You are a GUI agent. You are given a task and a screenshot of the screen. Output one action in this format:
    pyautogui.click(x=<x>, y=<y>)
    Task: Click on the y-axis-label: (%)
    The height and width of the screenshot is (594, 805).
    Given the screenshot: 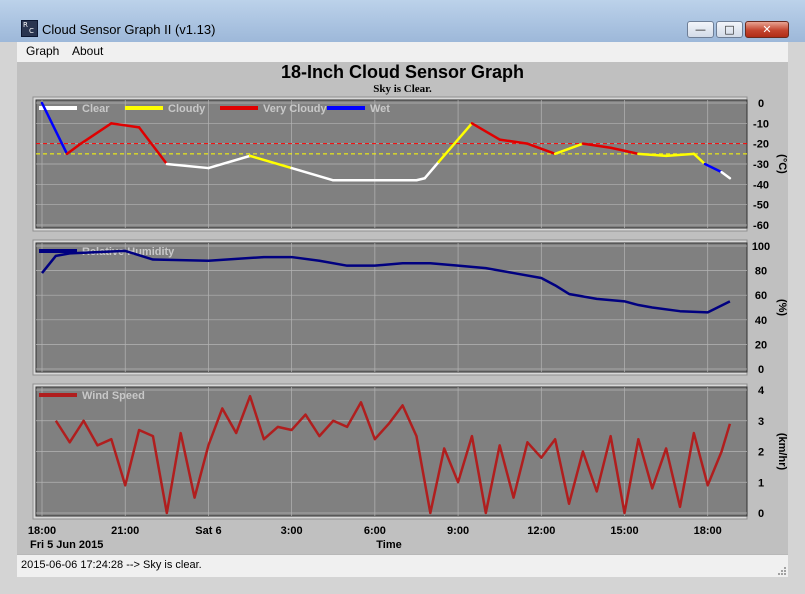 What is the action you would take?
    pyautogui.click(x=782, y=307)
    